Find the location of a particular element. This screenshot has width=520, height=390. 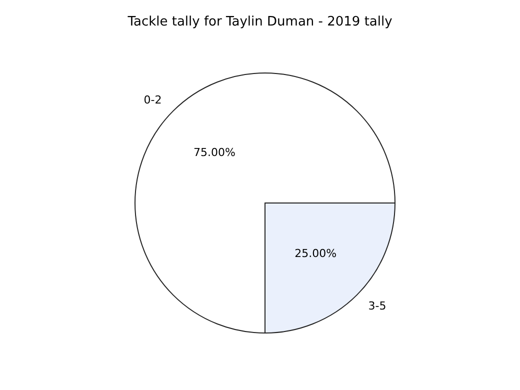

data-label: 25.00% is located at coordinates (315, 253).